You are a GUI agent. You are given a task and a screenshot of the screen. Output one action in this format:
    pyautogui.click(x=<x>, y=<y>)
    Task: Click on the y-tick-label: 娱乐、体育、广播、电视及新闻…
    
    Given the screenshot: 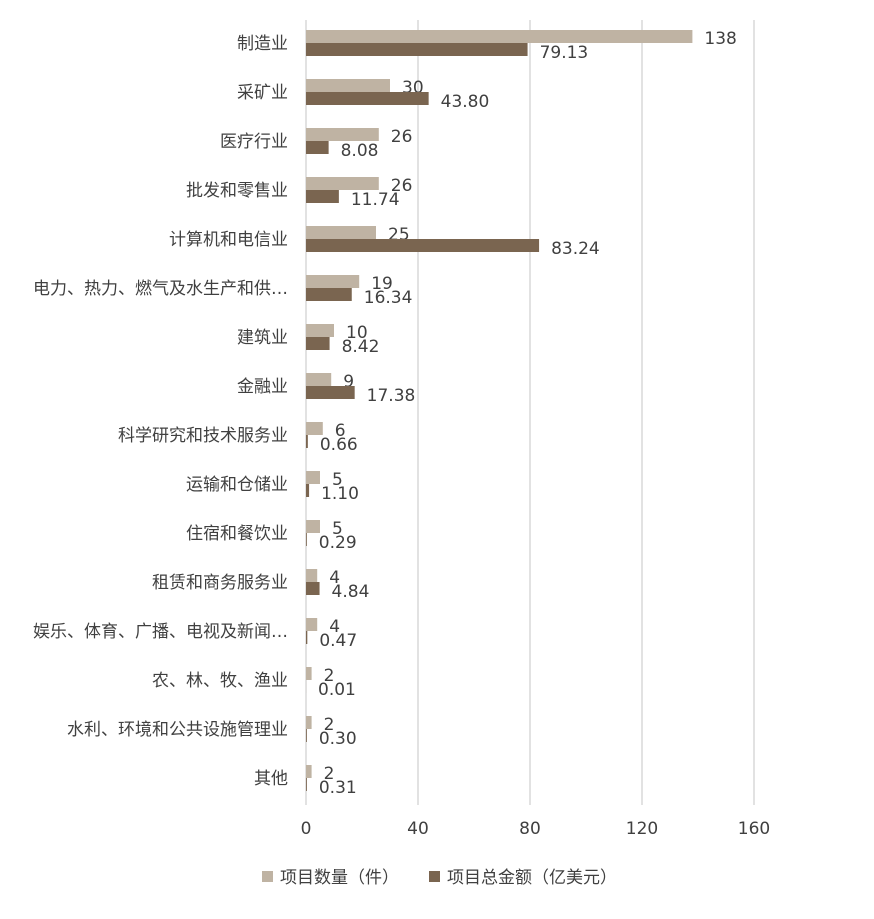 What is the action you would take?
    pyautogui.click(x=160, y=632)
    